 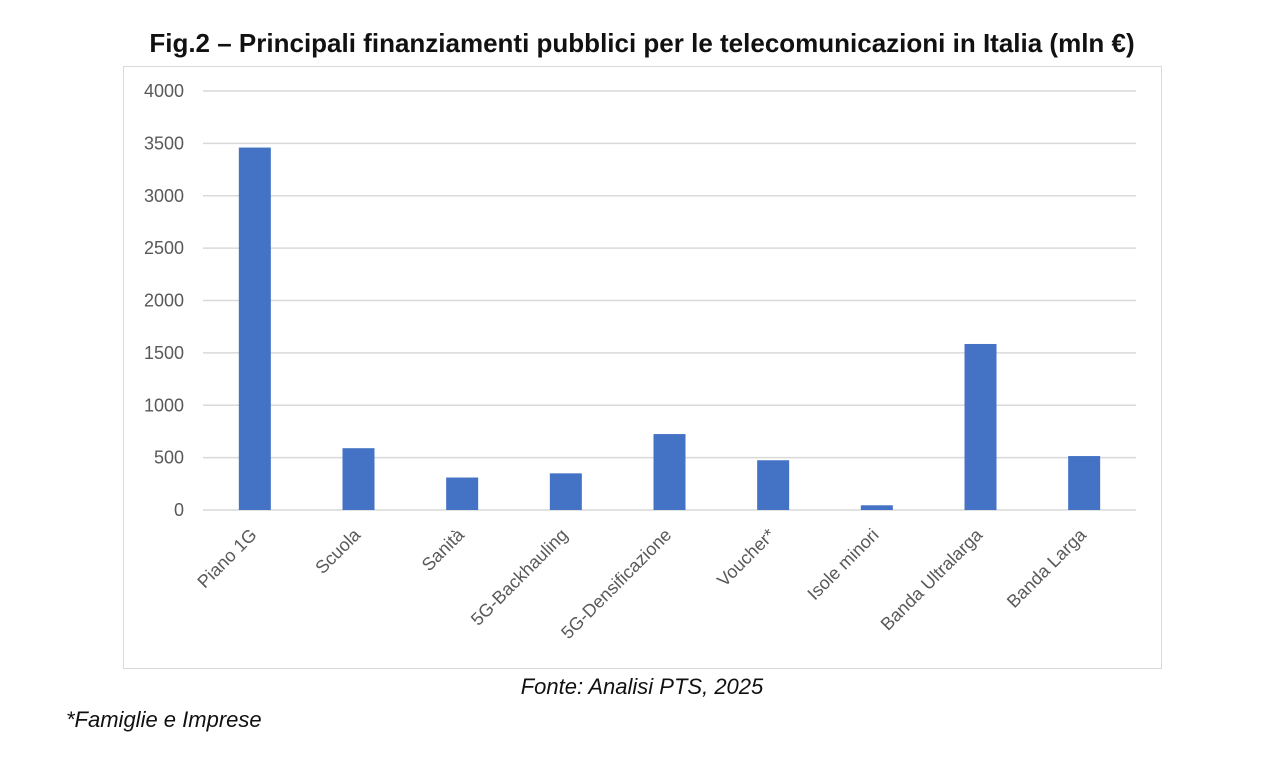 I want to click on y-tick-label: 500, so click(x=169, y=458).